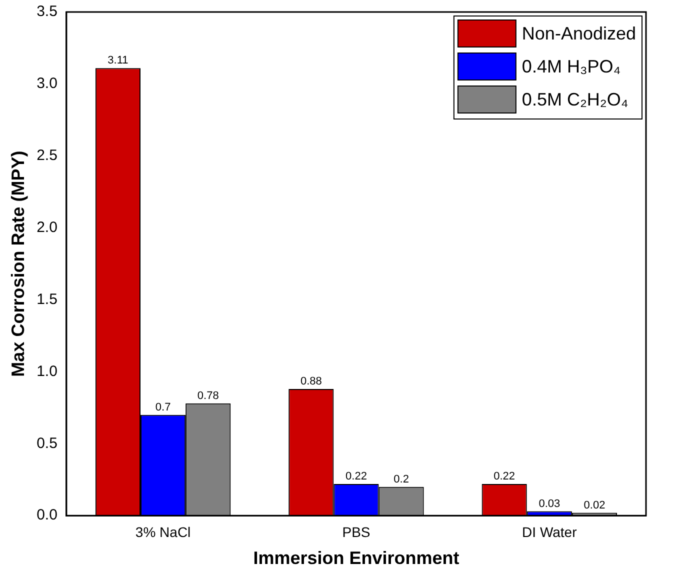 The height and width of the screenshot is (578, 676). Describe the element at coordinates (401, 479) in the screenshot. I see `data-label: 0.2` at that location.